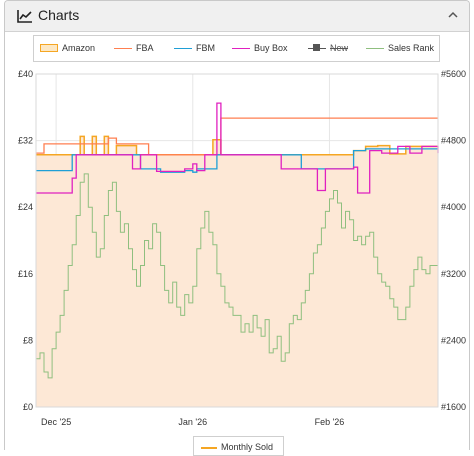  I want to click on y-right-tick-label-3: #4000, so click(453, 207).